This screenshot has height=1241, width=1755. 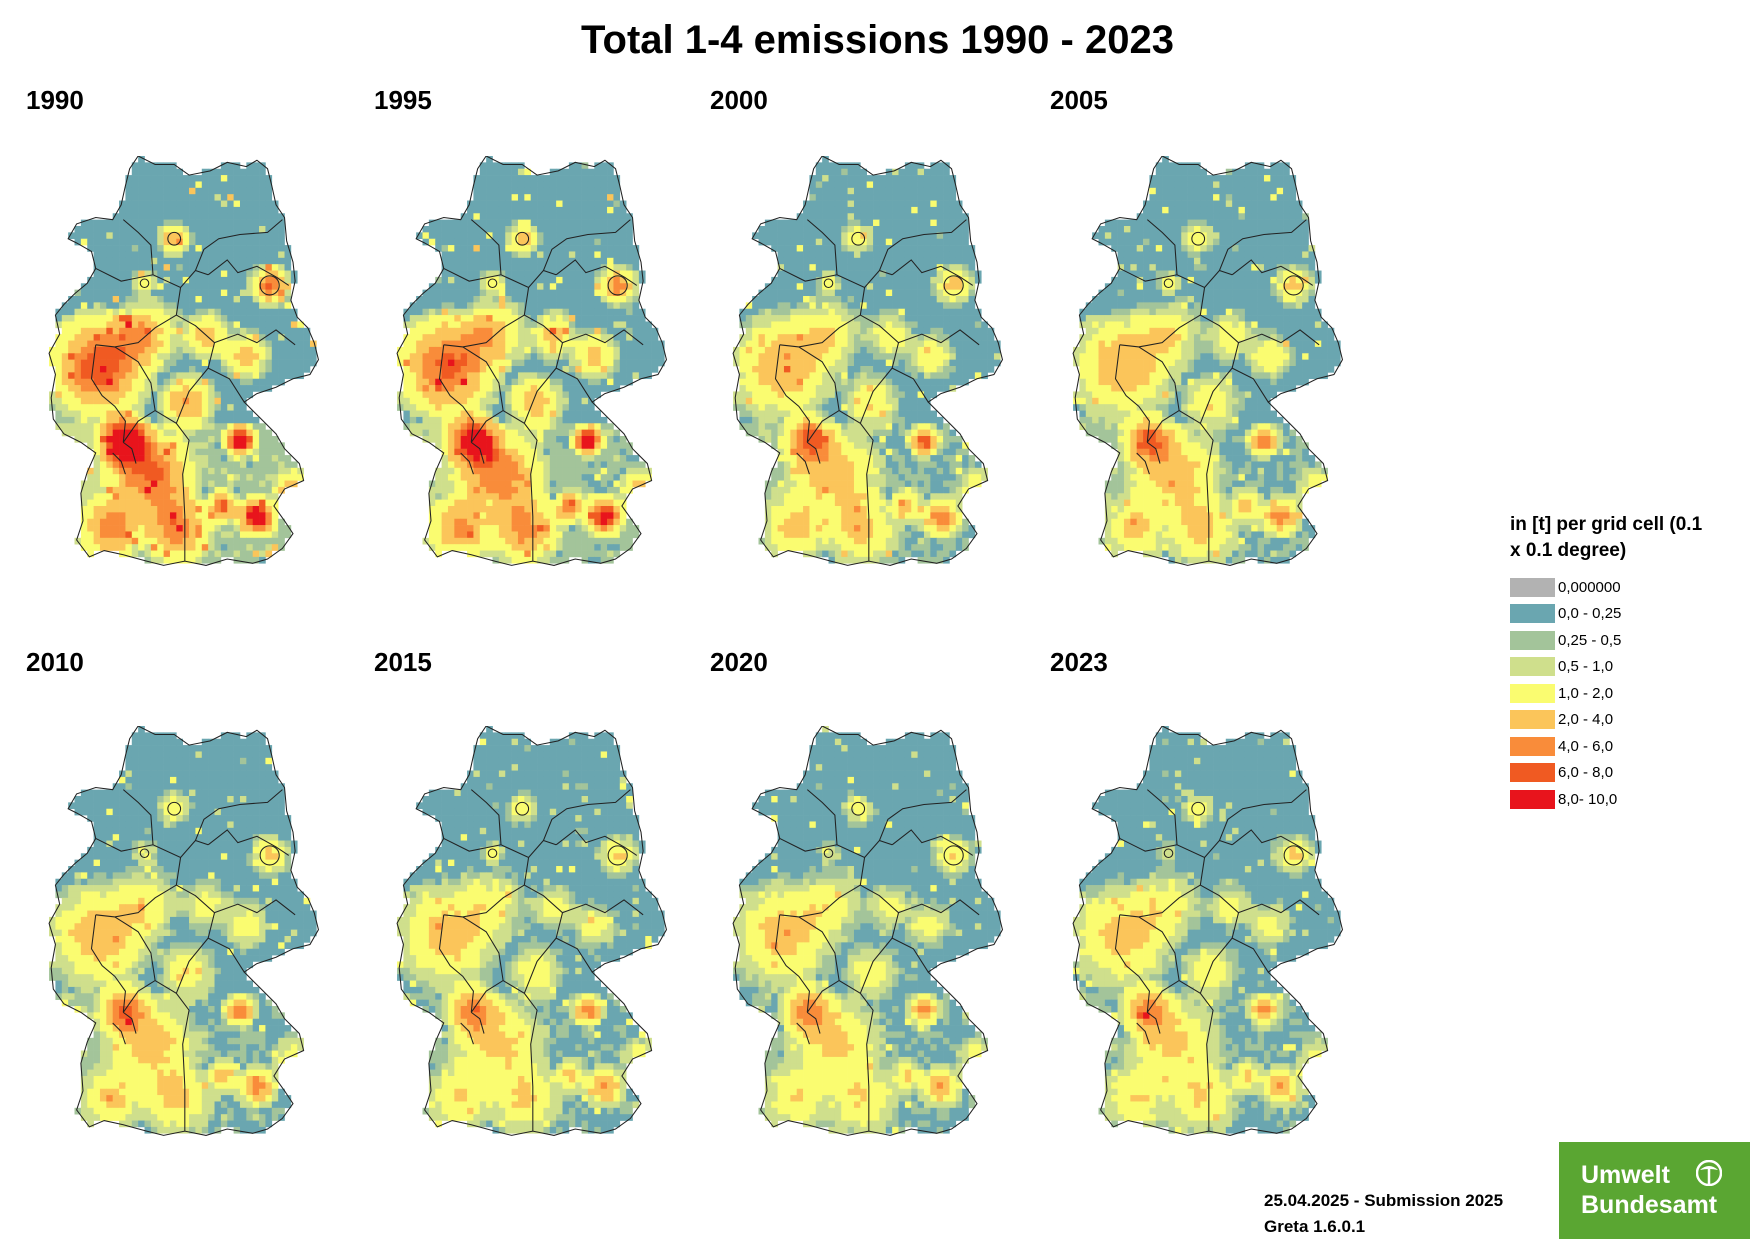 I want to click on submission-date: 25.04.2025 - Submission 2025, so click(x=1384, y=1200).